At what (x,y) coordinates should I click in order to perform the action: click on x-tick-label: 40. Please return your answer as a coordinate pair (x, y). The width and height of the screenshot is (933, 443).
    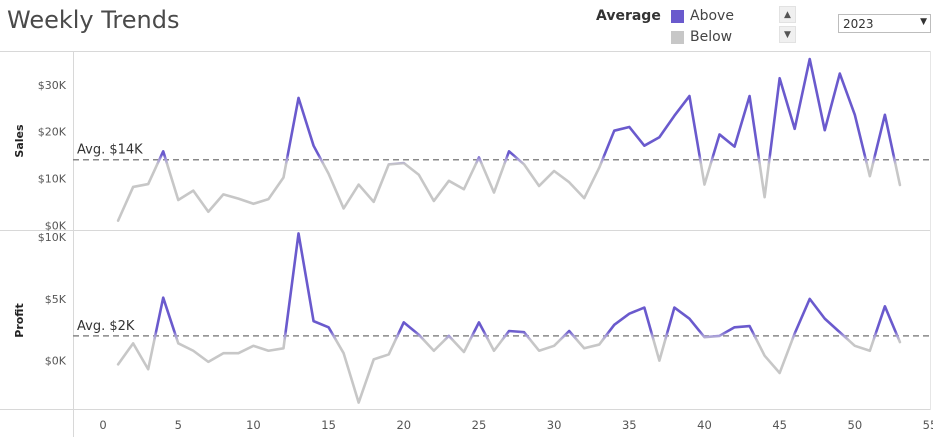
    Looking at the image, I should click on (704, 425).